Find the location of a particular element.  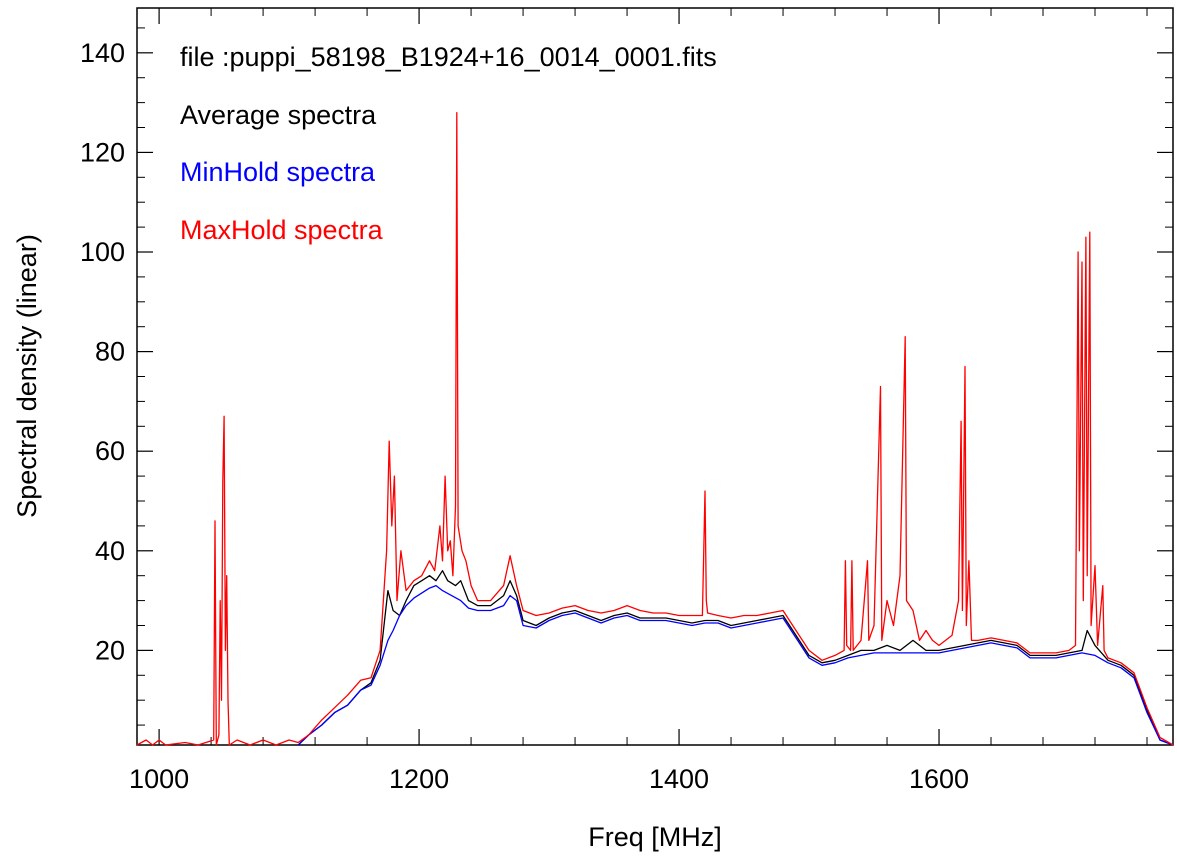

x-tick-label: 1200 is located at coordinates (419, 779).